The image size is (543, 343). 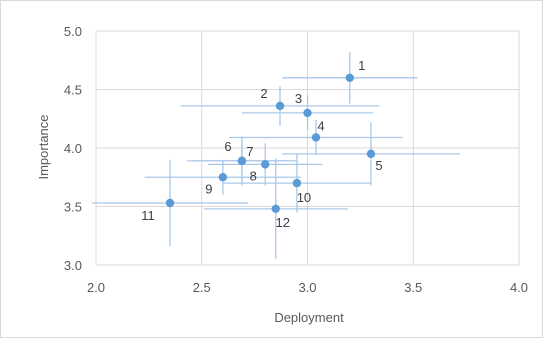 I want to click on x-tick-label: 2.0, so click(x=96, y=287).